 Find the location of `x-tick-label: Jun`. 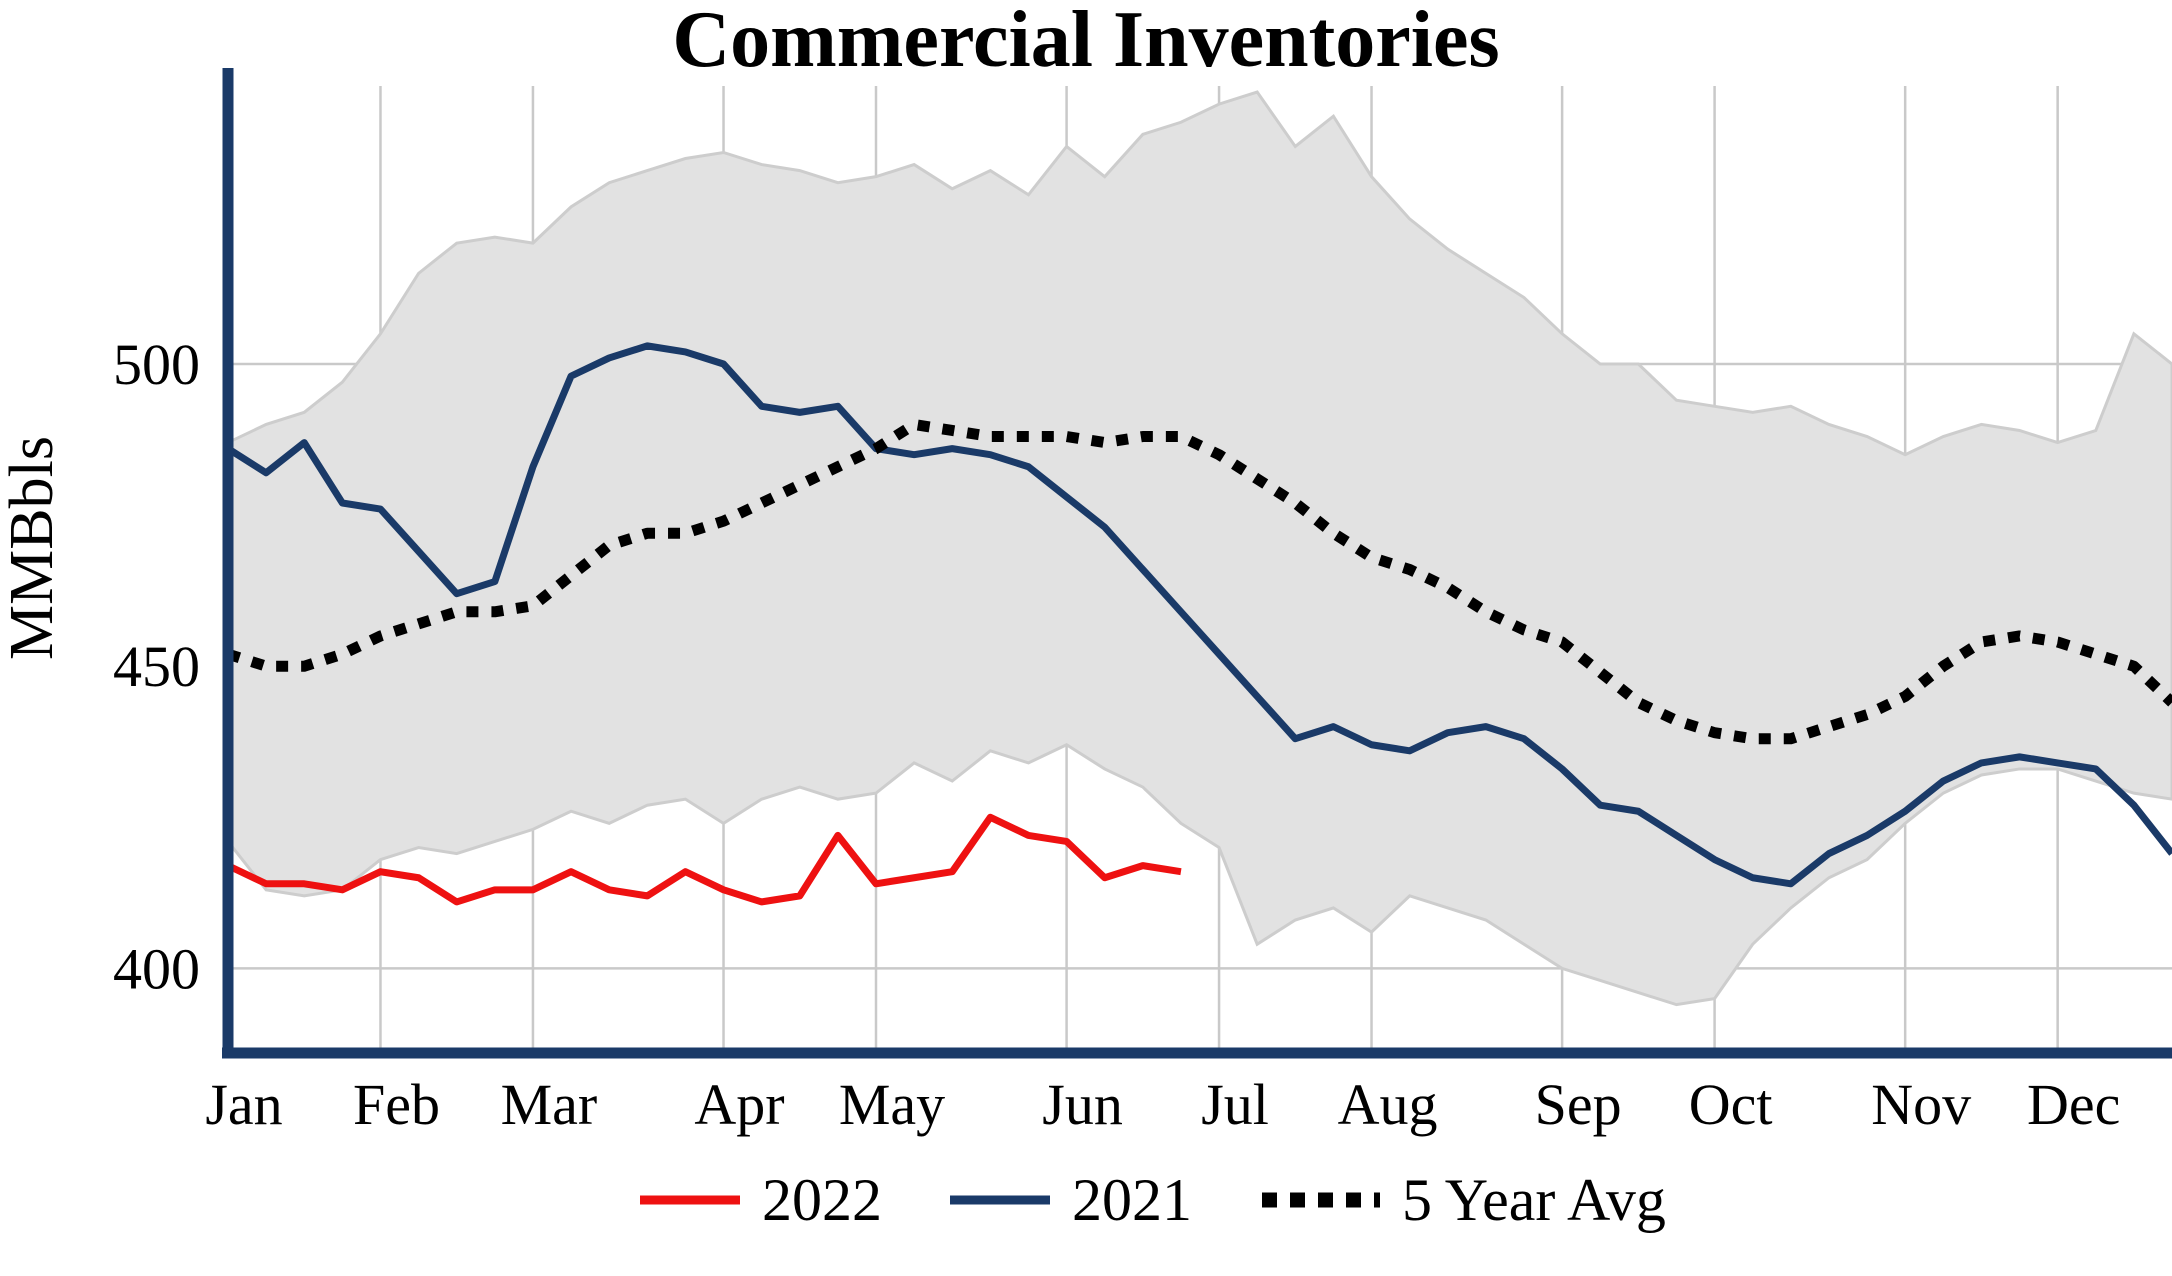

x-tick-label: Jun is located at coordinates (1082, 1104).